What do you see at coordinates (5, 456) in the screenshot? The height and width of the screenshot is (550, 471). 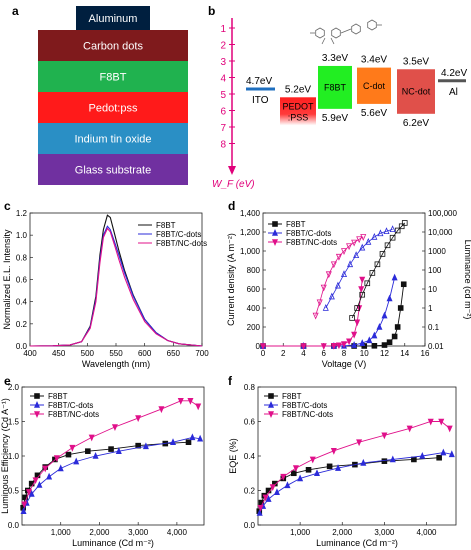 I see `y-axis-label: Luminous Efficiency (Cd A⁻¹)` at bounding box center [5, 456].